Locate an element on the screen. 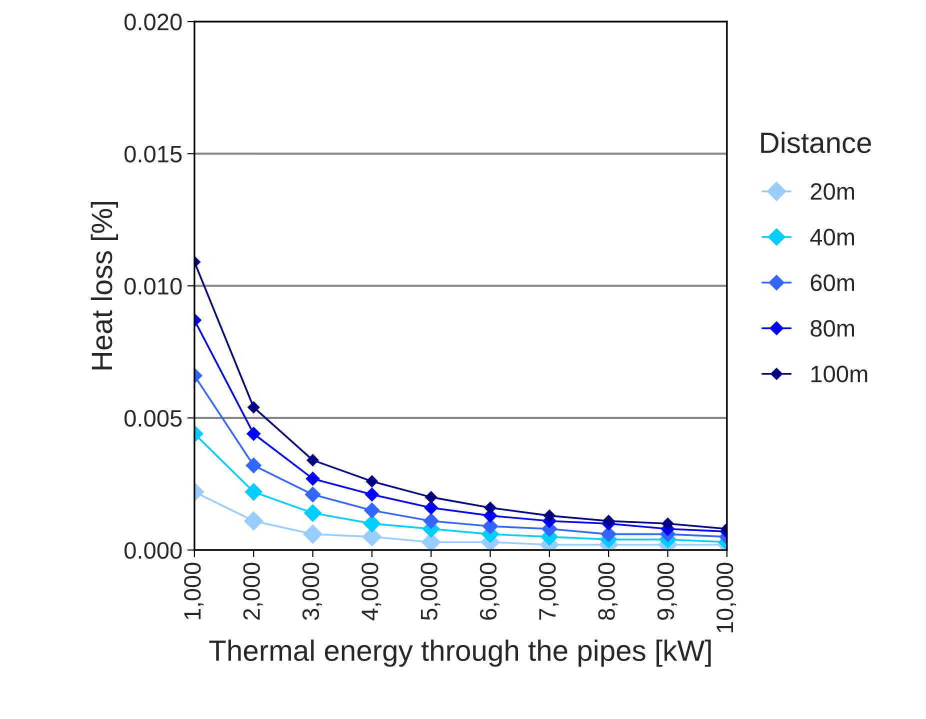 The height and width of the screenshot is (719, 926). y-tick-label: 0.000 is located at coordinates (153, 550).